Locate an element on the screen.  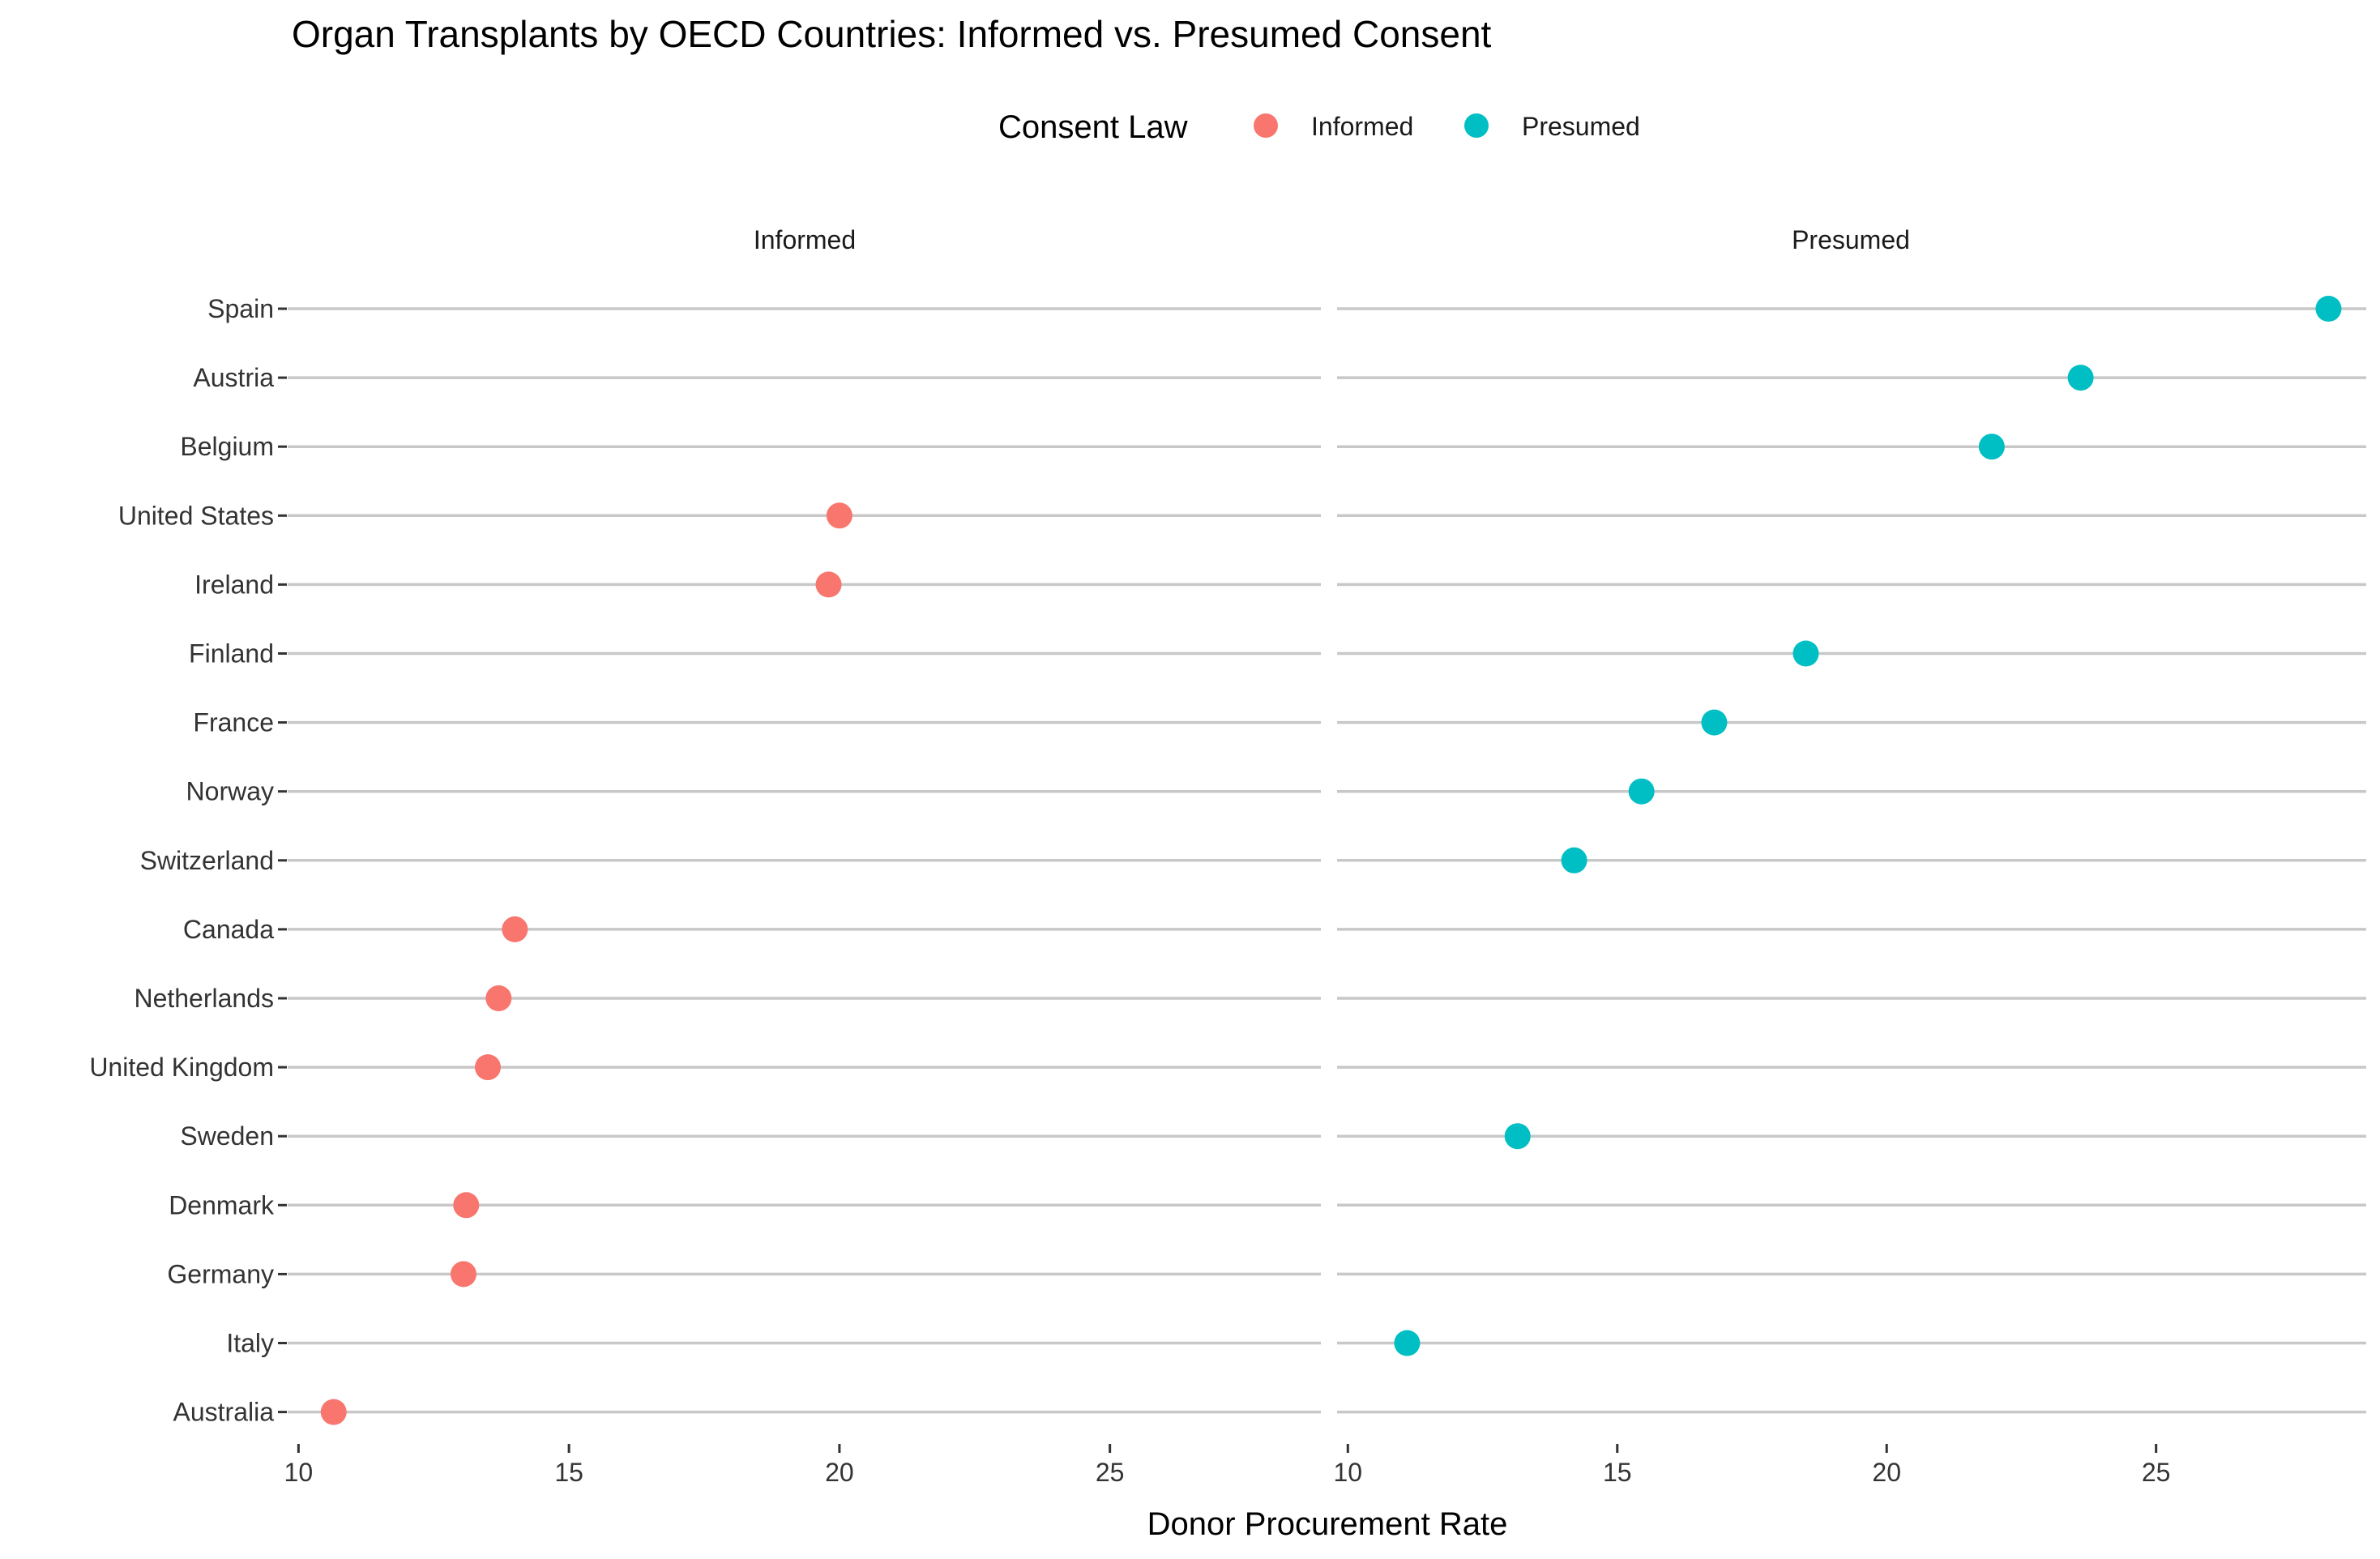
x-tick-label-informed-15: 15 is located at coordinates (568, 1472).